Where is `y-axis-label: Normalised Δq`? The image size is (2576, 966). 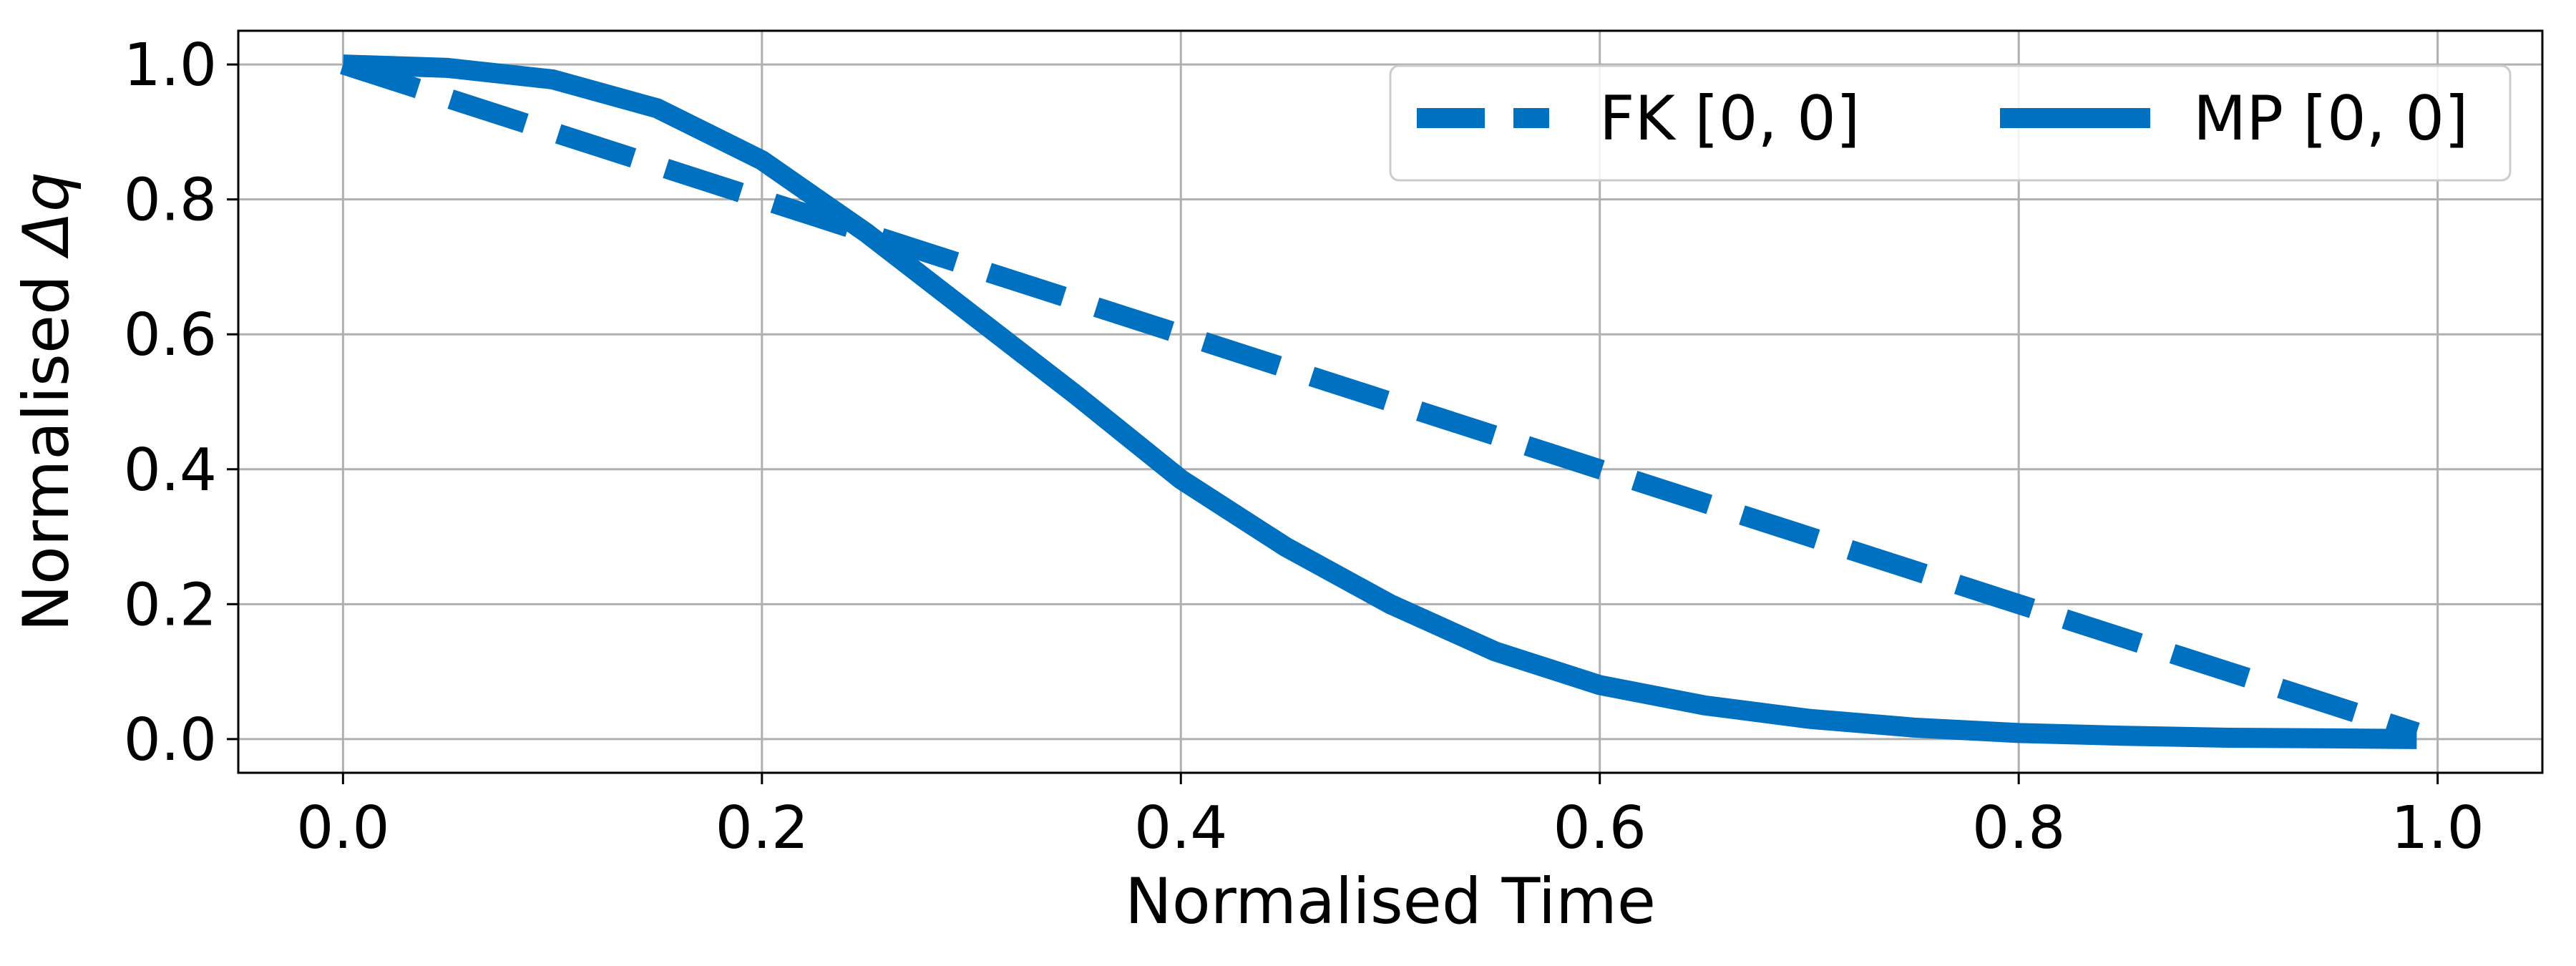 y-axis-label: Normalised Δq is located at coordinates (46, 402).